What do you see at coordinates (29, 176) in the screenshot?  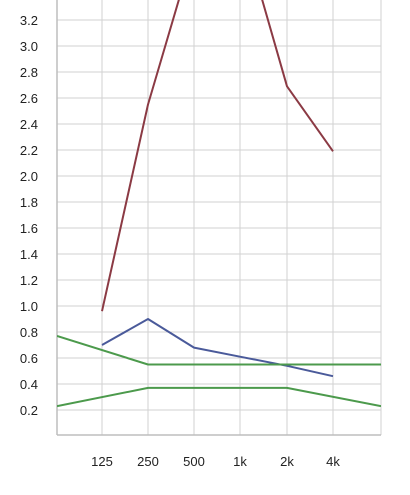 I see `y-tick-label: 2.0` at bounding box center [29, 176].